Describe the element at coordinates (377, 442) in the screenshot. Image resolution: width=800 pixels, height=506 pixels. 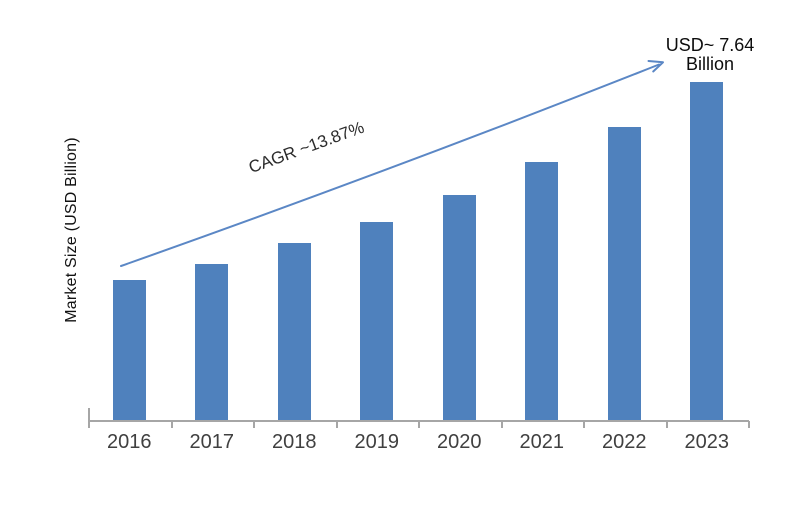
I see `x-axis-label-2019: 2019` at that location.